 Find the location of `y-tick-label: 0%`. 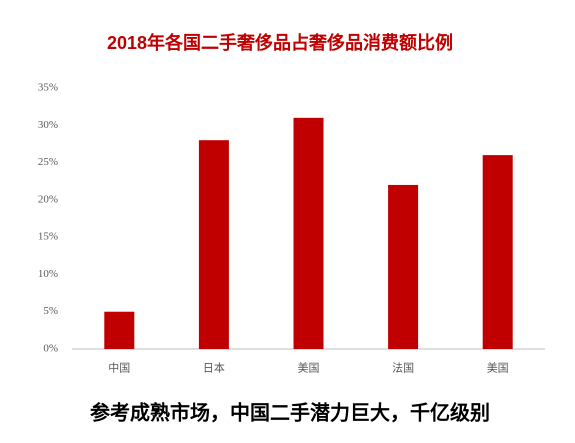

y-tick-label: 0% is located at coordinates (50, 349).